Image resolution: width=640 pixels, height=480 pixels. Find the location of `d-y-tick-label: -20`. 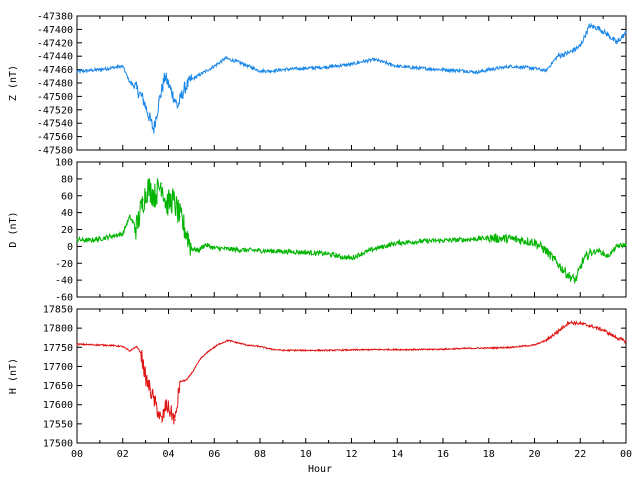

d-y-tick-label: -20 is located at coordinates (64, 264).